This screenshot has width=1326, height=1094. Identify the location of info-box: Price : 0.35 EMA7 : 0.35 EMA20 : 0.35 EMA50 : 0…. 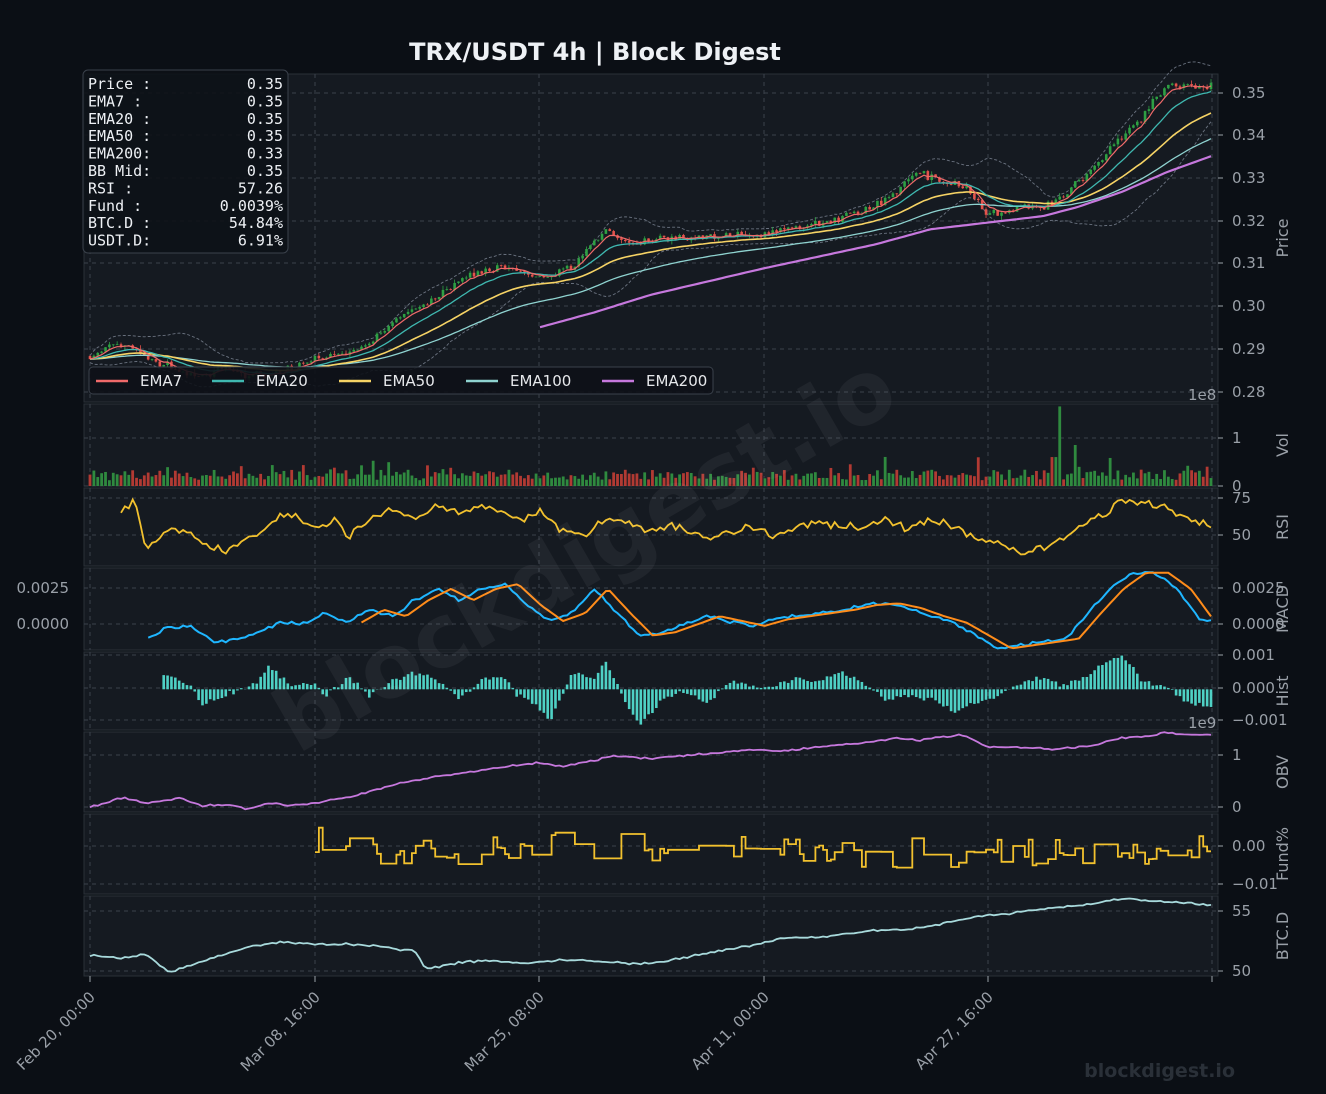
(185, 161).